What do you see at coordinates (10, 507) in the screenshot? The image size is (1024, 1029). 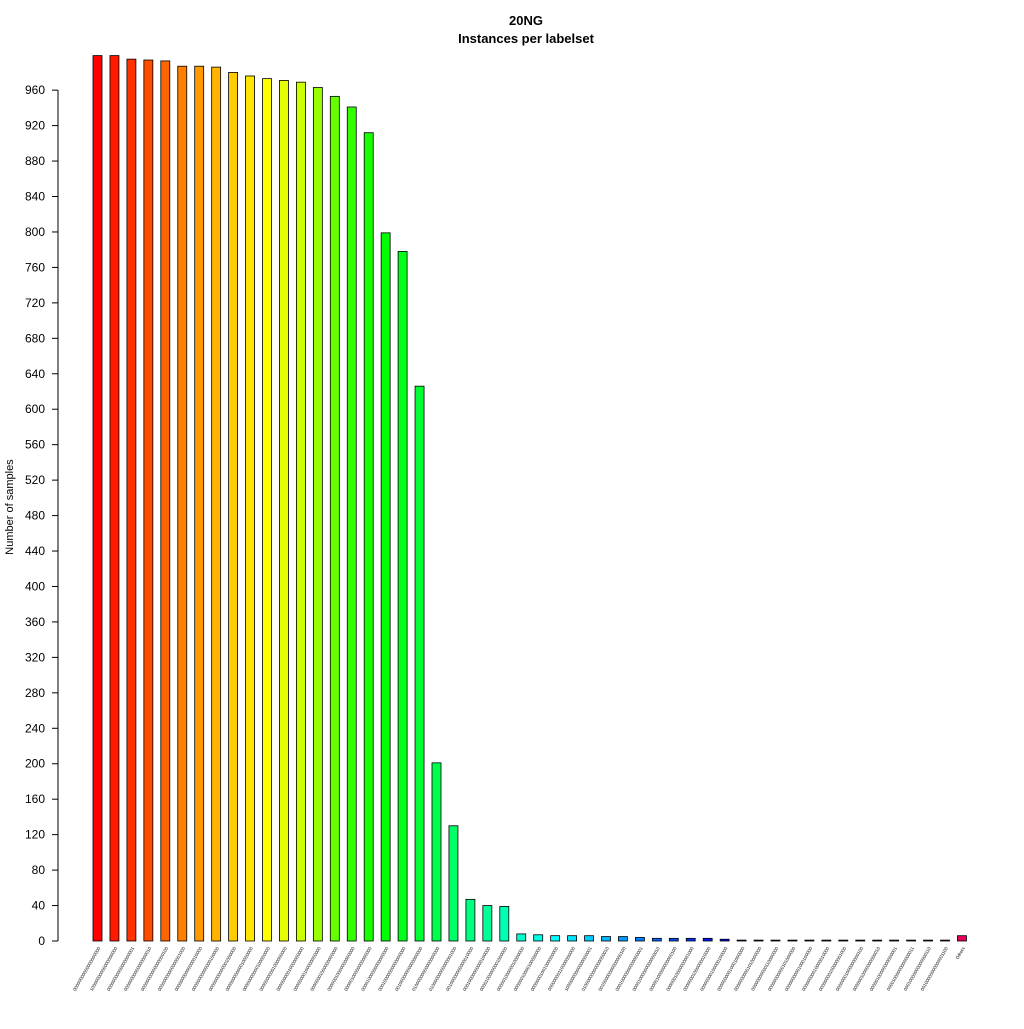 I see `y-axis-label: Number of samples` at bounding box center [10, 507].